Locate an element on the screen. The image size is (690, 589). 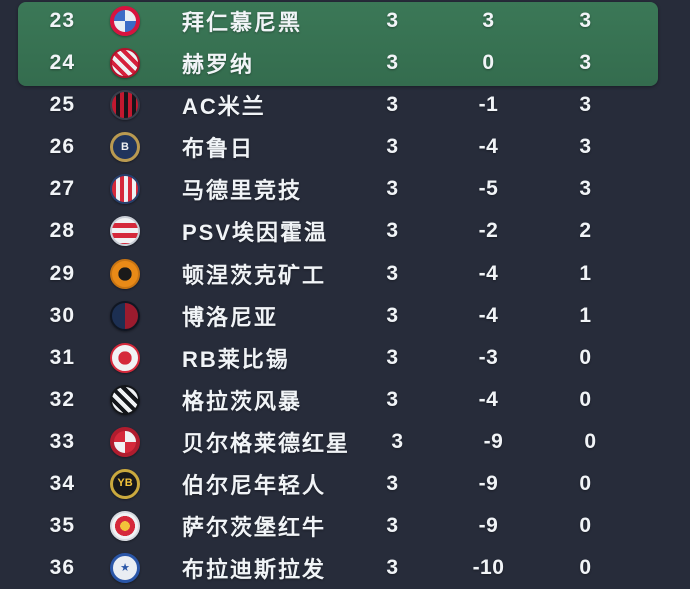
team-rank: 28 is located at coordinates (62, 231).